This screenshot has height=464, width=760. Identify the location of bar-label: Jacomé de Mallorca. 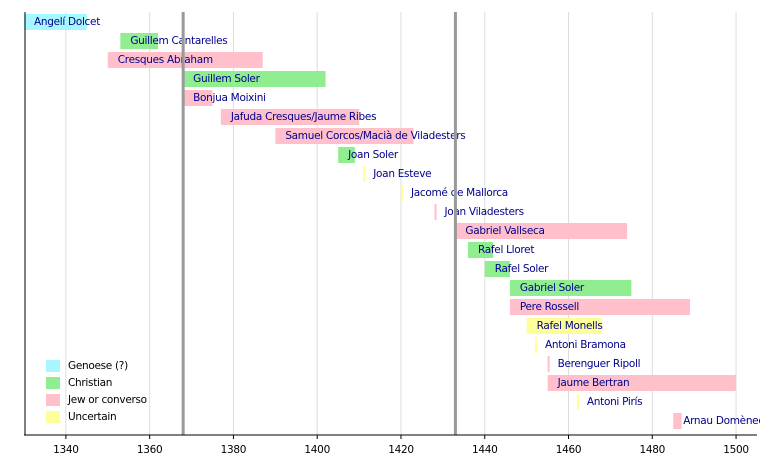
(459, 193).